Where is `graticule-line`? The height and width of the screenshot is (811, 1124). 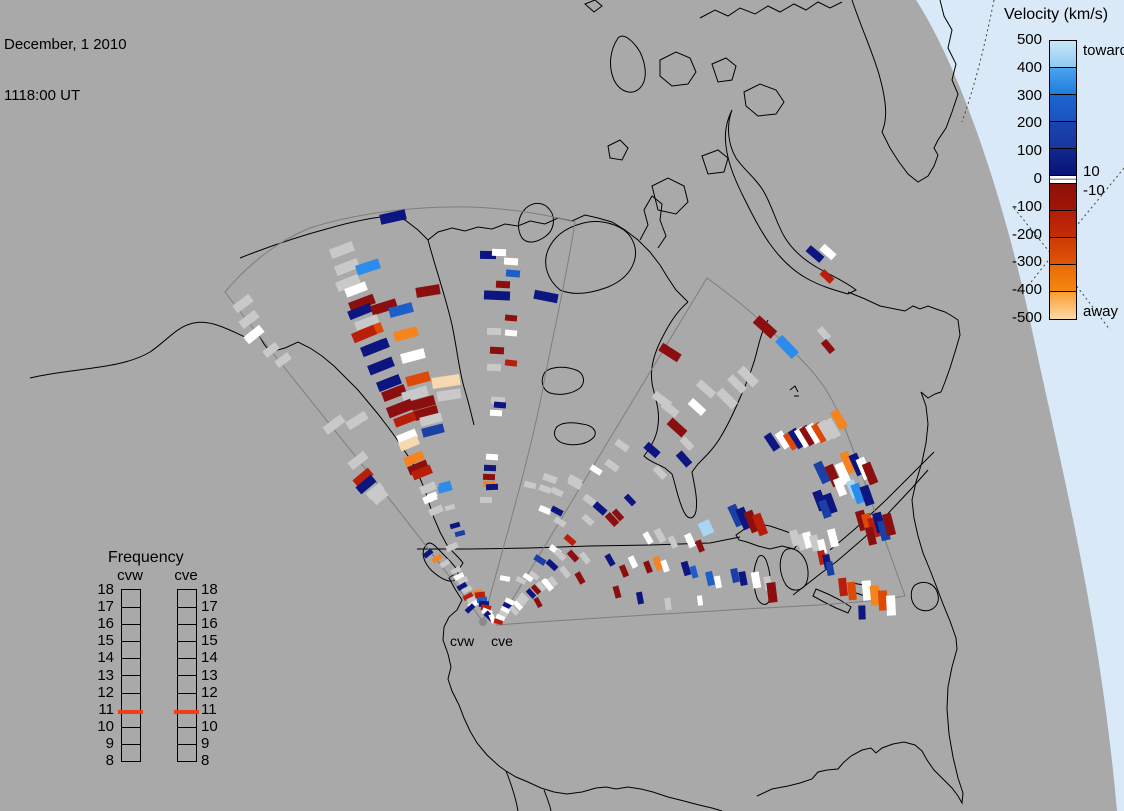
graticule-line is located at coordinates (978, 61).